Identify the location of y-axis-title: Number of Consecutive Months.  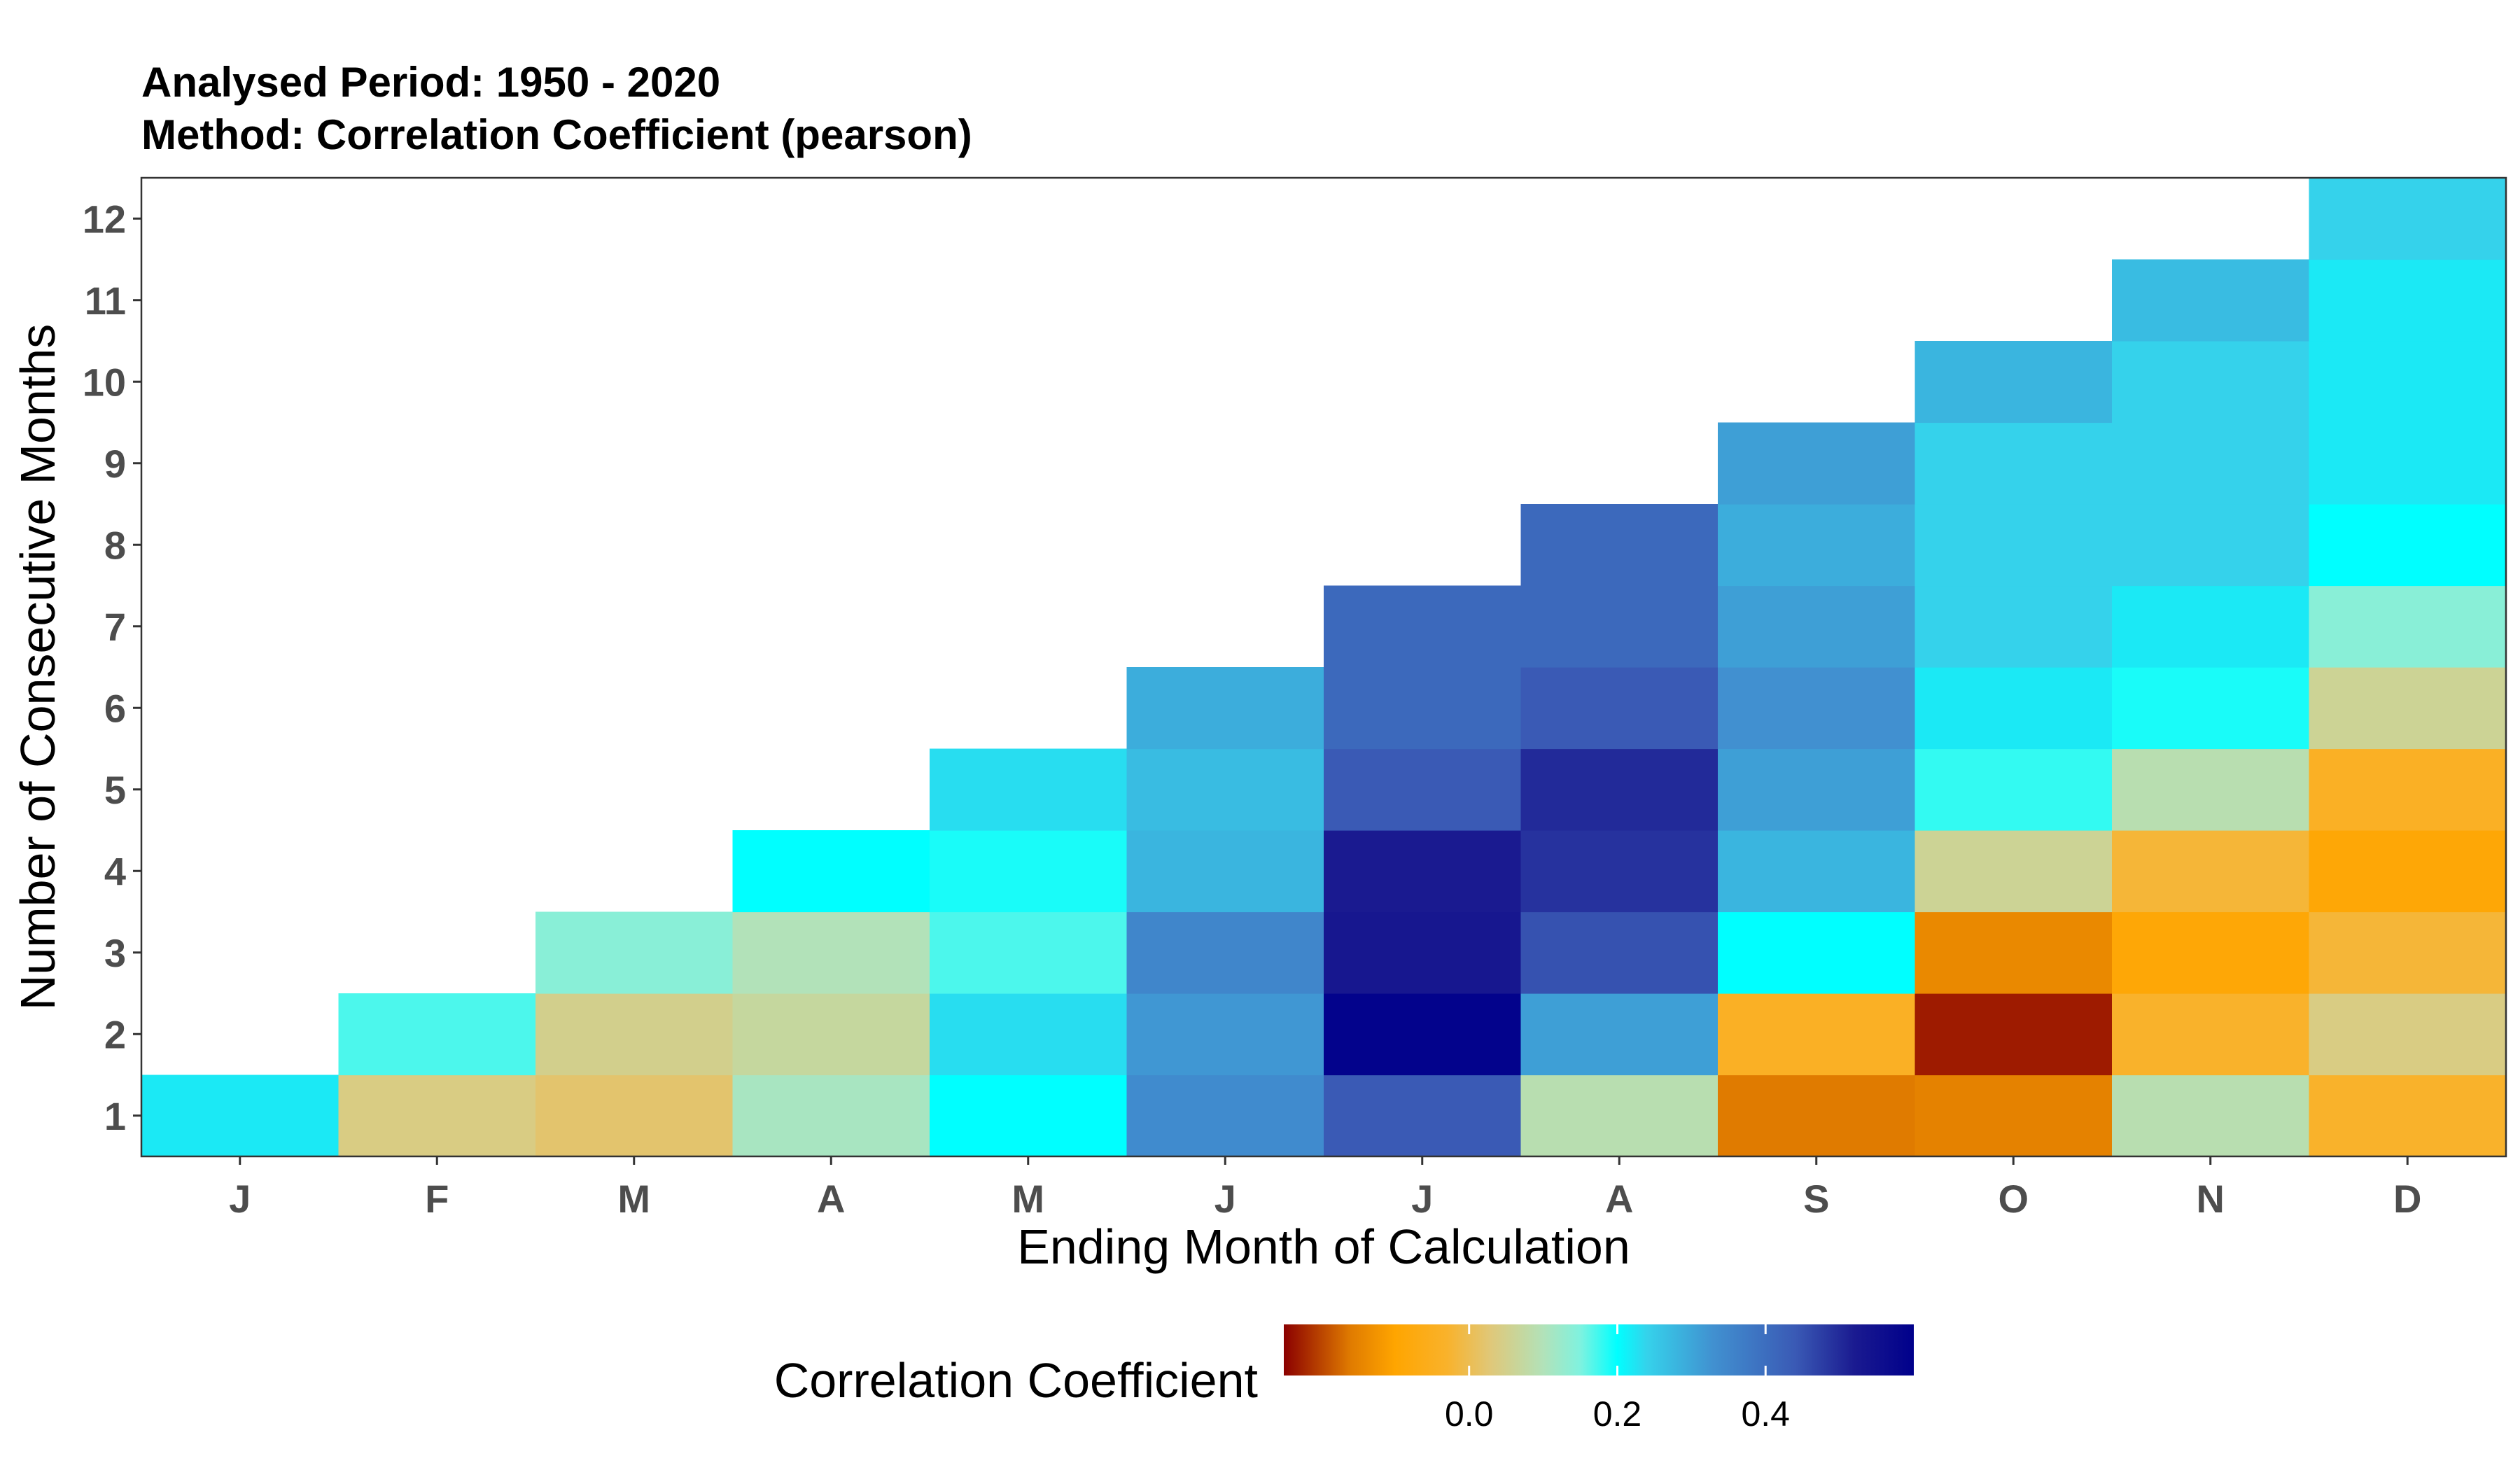
(37, 667).